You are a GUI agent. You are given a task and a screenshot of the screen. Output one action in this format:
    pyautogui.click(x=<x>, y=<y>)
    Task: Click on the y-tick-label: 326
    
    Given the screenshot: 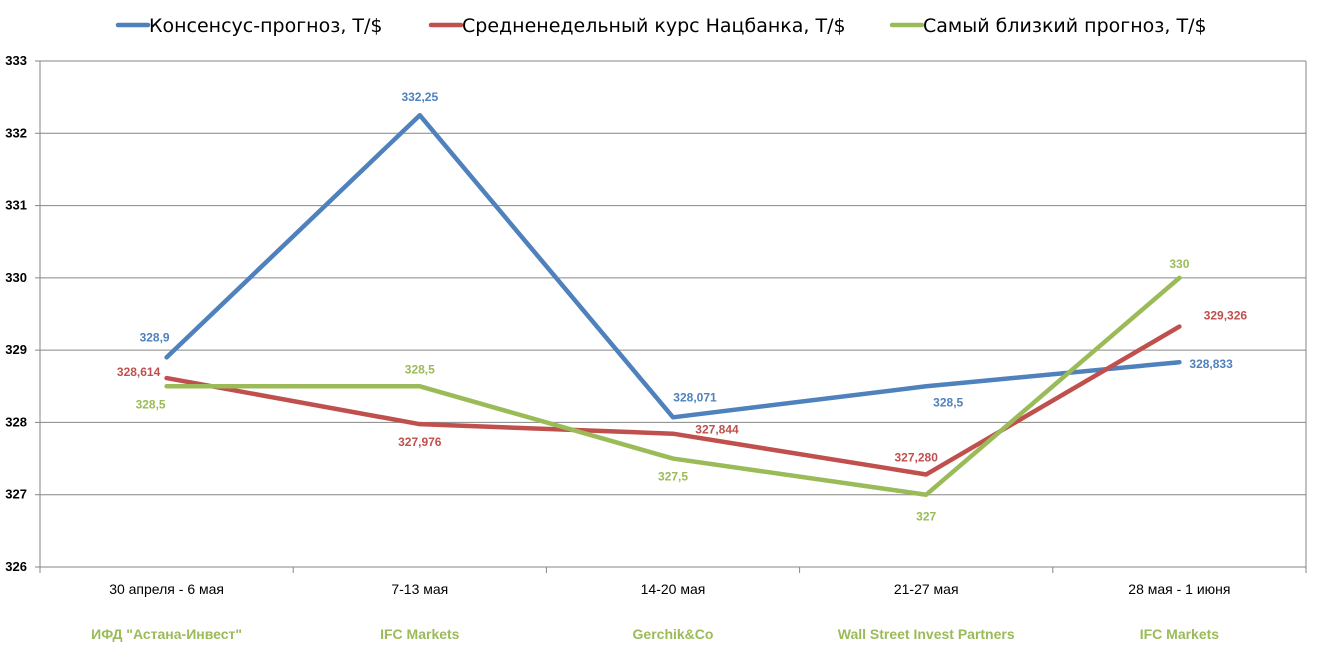 What is the action you would take?
    pyautogui.click(x=16, y=566)
    